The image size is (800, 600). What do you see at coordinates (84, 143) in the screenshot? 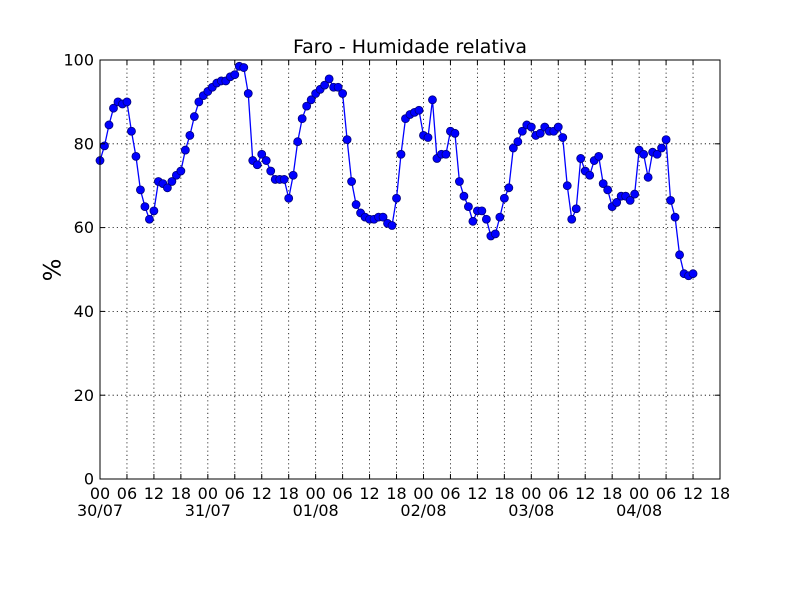
I see `y-tick-label: 80` at bounding box center [84, 143].